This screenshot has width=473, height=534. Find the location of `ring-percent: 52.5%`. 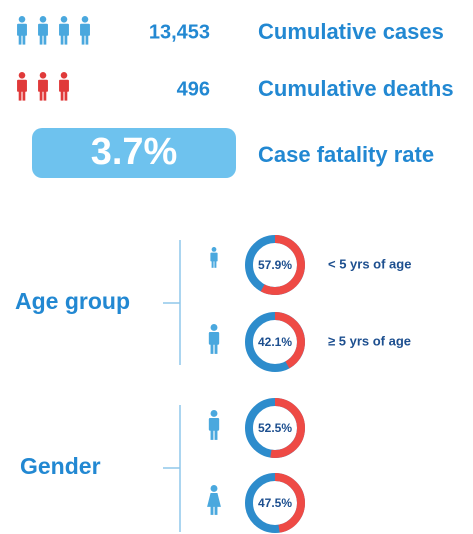

ring-percent: 52.5% is located at coordinates (275, 428).